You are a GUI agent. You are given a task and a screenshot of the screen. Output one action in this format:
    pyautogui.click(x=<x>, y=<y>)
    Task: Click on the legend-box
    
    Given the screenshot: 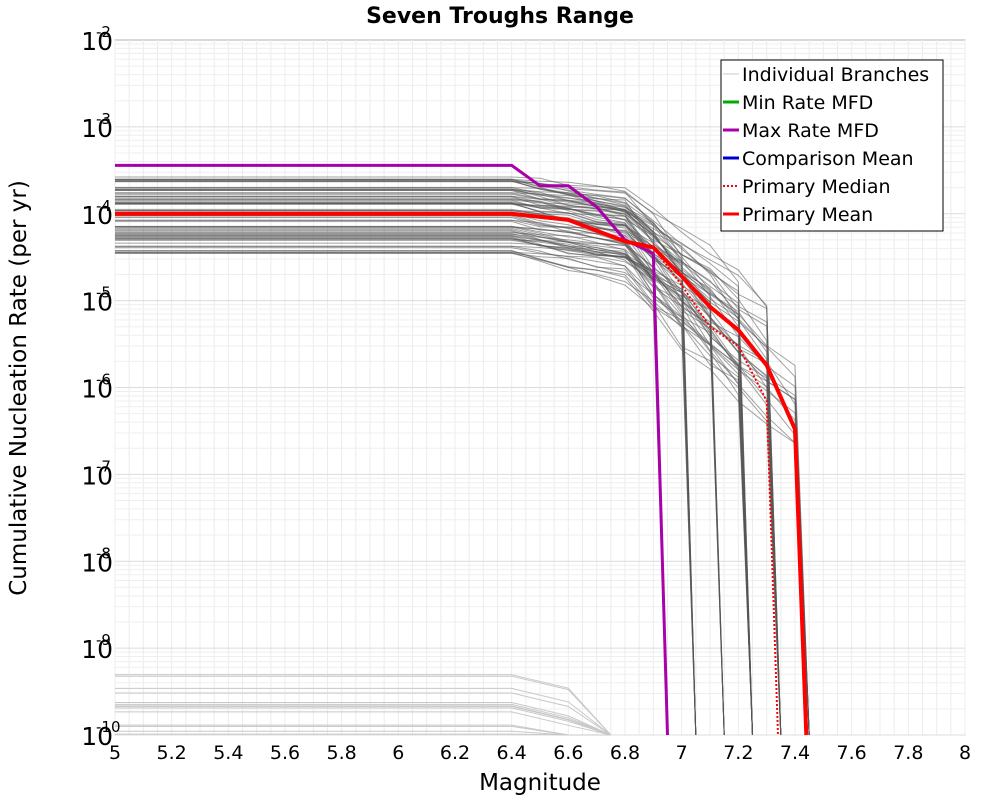 What is the action you would take?
    pyautogui.click(x=832, y=145)
    